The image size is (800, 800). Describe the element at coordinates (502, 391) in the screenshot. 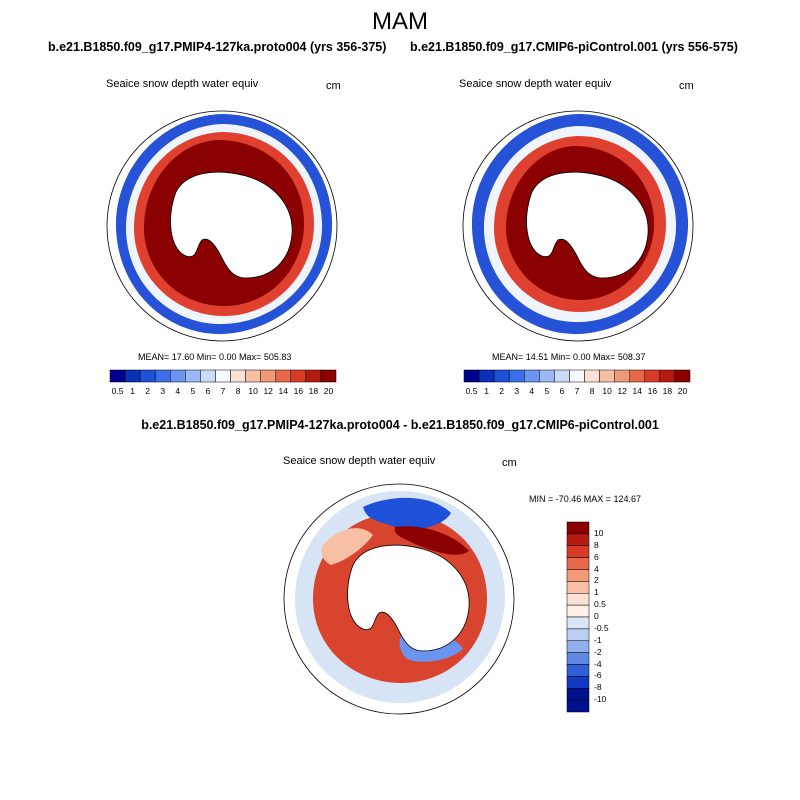

I see `panel-2-colorbar-tick-label: 2` at that location.